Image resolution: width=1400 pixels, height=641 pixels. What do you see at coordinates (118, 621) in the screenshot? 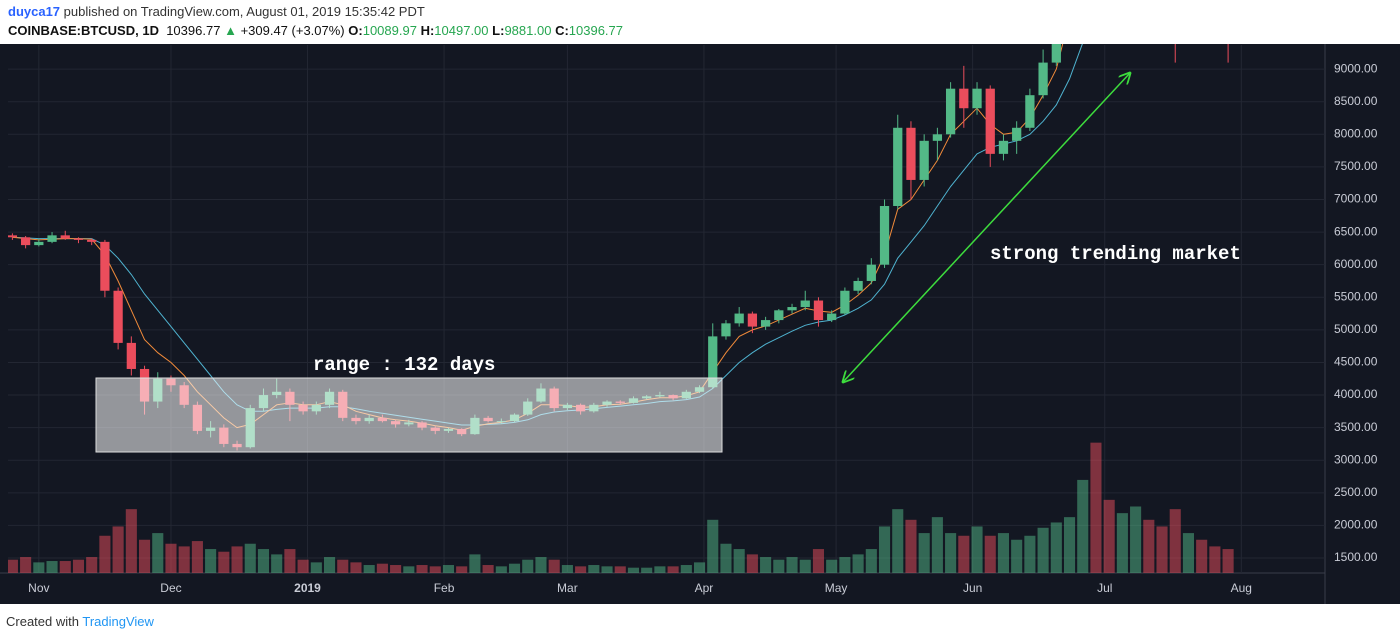
I see `brand: TradingView` at bounding box center [118, 621].